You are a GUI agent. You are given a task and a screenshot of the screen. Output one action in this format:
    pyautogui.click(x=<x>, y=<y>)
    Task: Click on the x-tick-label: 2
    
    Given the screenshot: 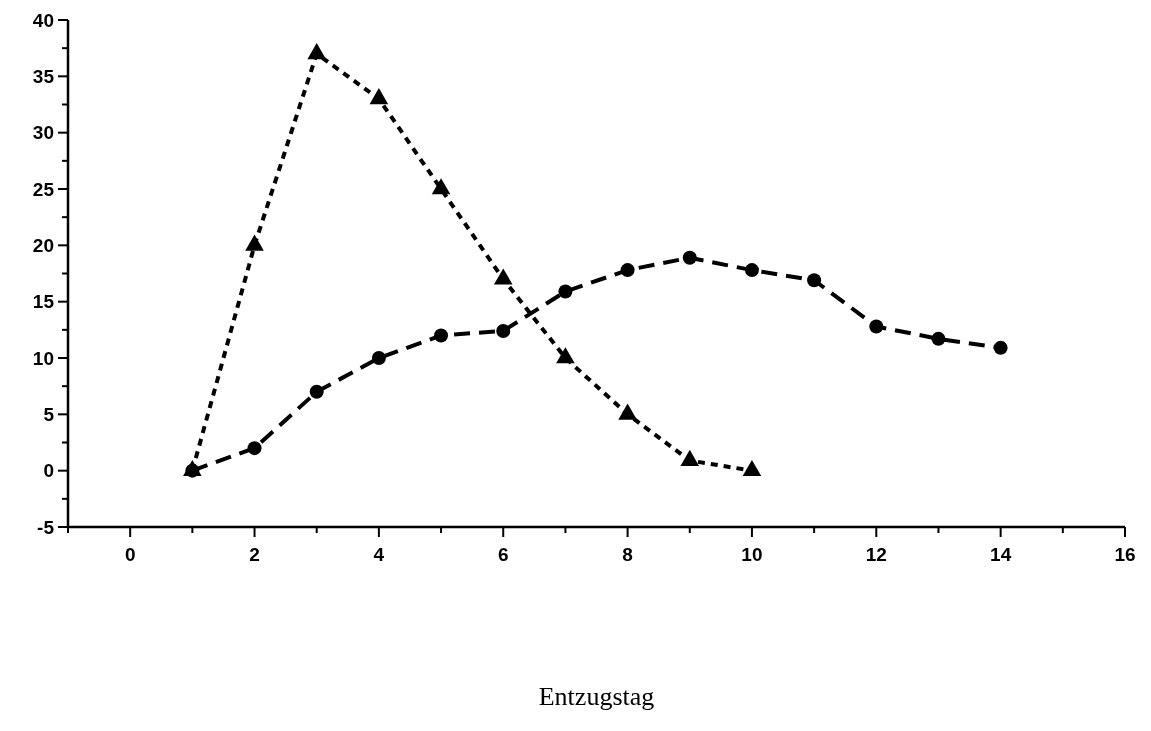 What is the action you would take?
    pyautogui.click(x=254, y=554)
    